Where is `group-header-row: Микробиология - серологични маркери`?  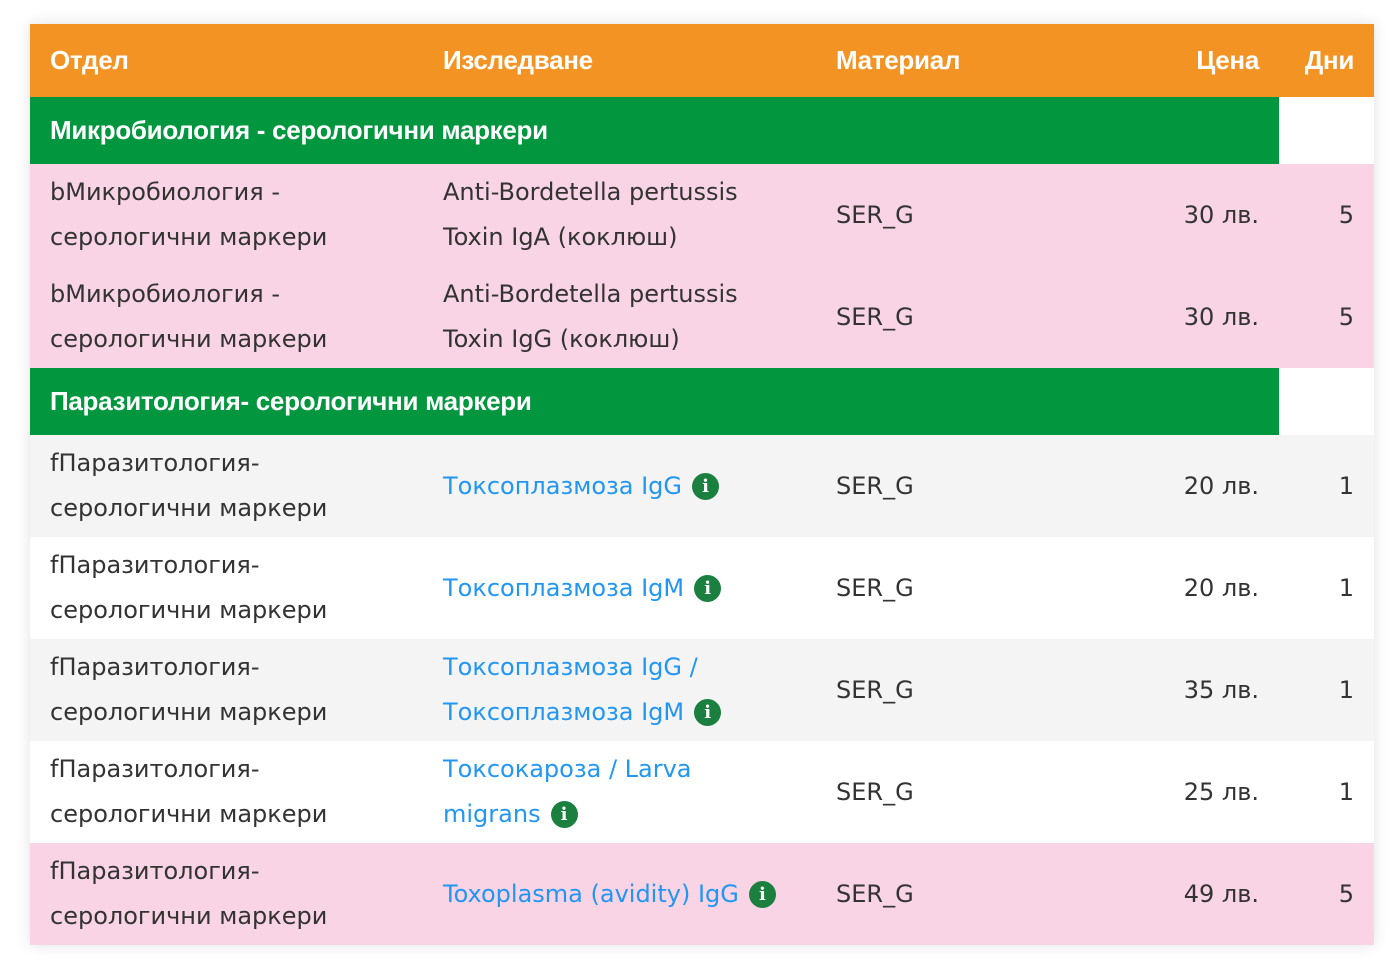 group-header-row: Микробиология - серологични маркери is located at coordinates (702, 130).